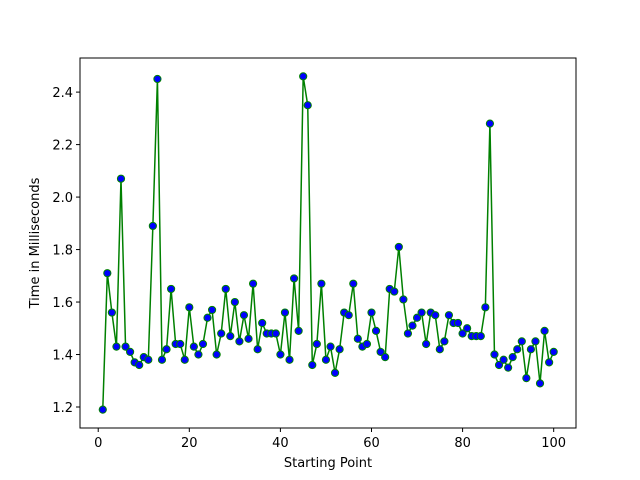 This screenshot has width=640, height=480. I want to click on x-tick-label: 80, so click(462, 443).